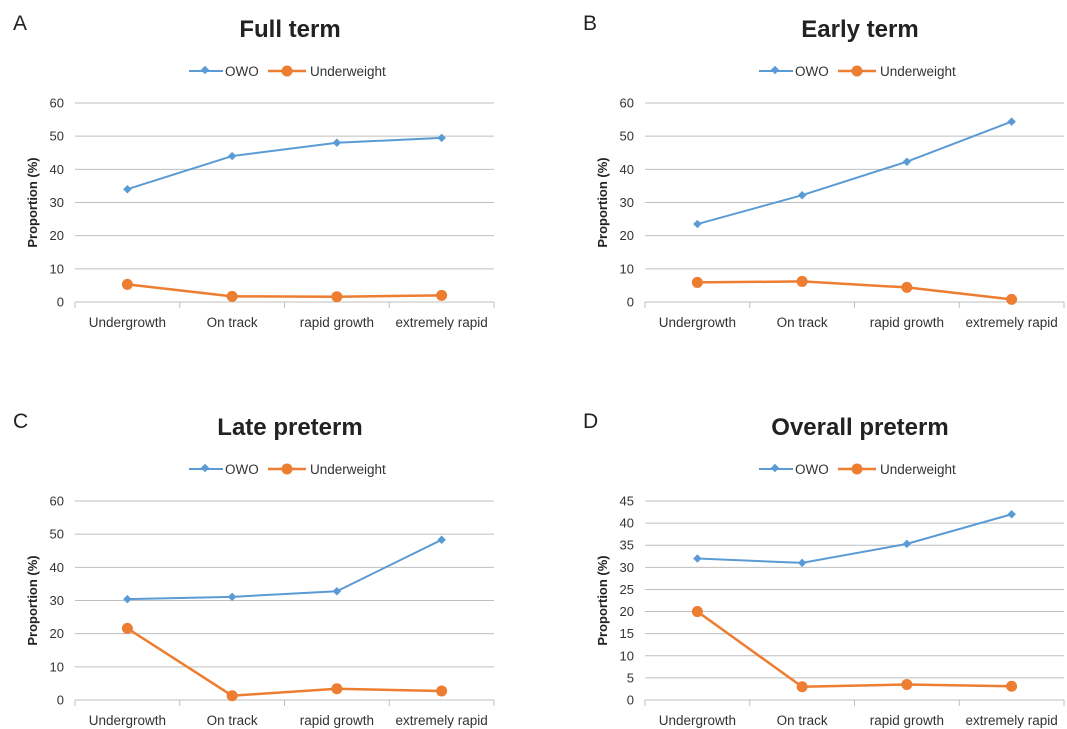 The image size is (1067, 729). Describe the element at coordinates (289, 29) in the screenshot. I see `chart-title: Full term` at that location.